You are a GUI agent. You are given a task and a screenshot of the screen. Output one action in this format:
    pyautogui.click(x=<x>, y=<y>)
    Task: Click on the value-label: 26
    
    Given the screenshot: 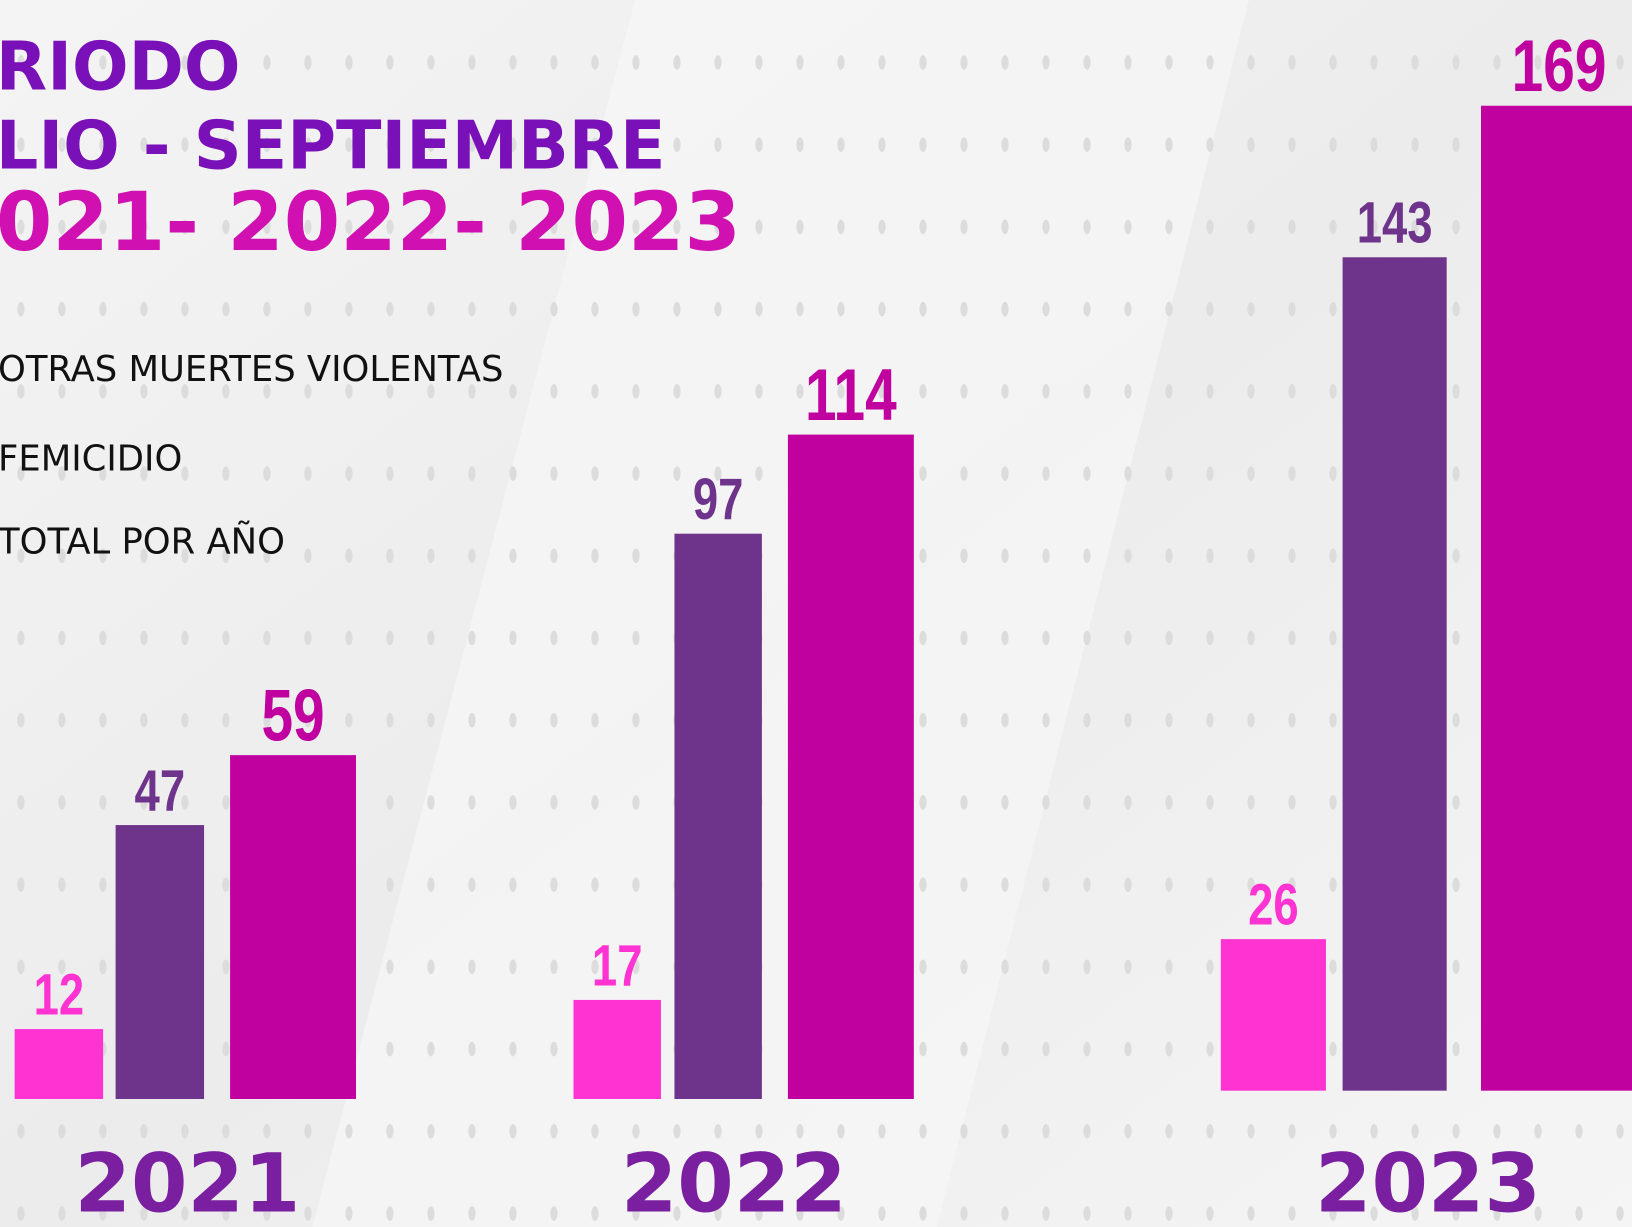 What is the action you would take?
    pyautogui.click(x=1273, y=905)
    